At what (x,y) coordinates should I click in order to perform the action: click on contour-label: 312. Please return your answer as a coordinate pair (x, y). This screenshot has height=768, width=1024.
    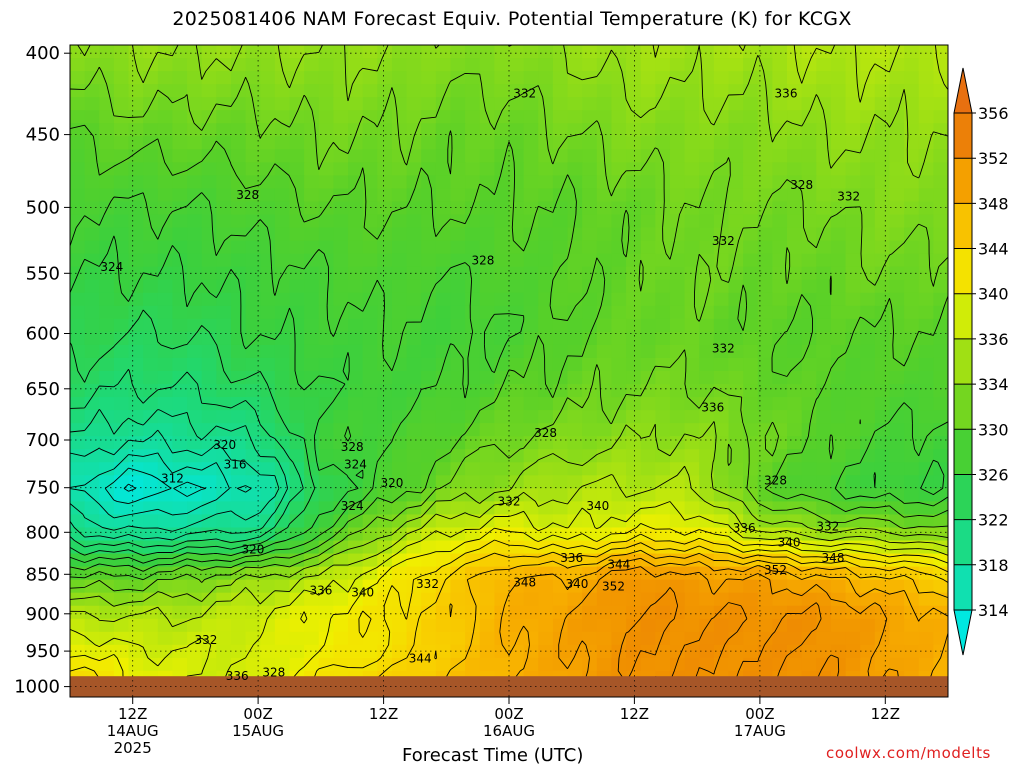
    Looking at the image, I should click on (172, 478).